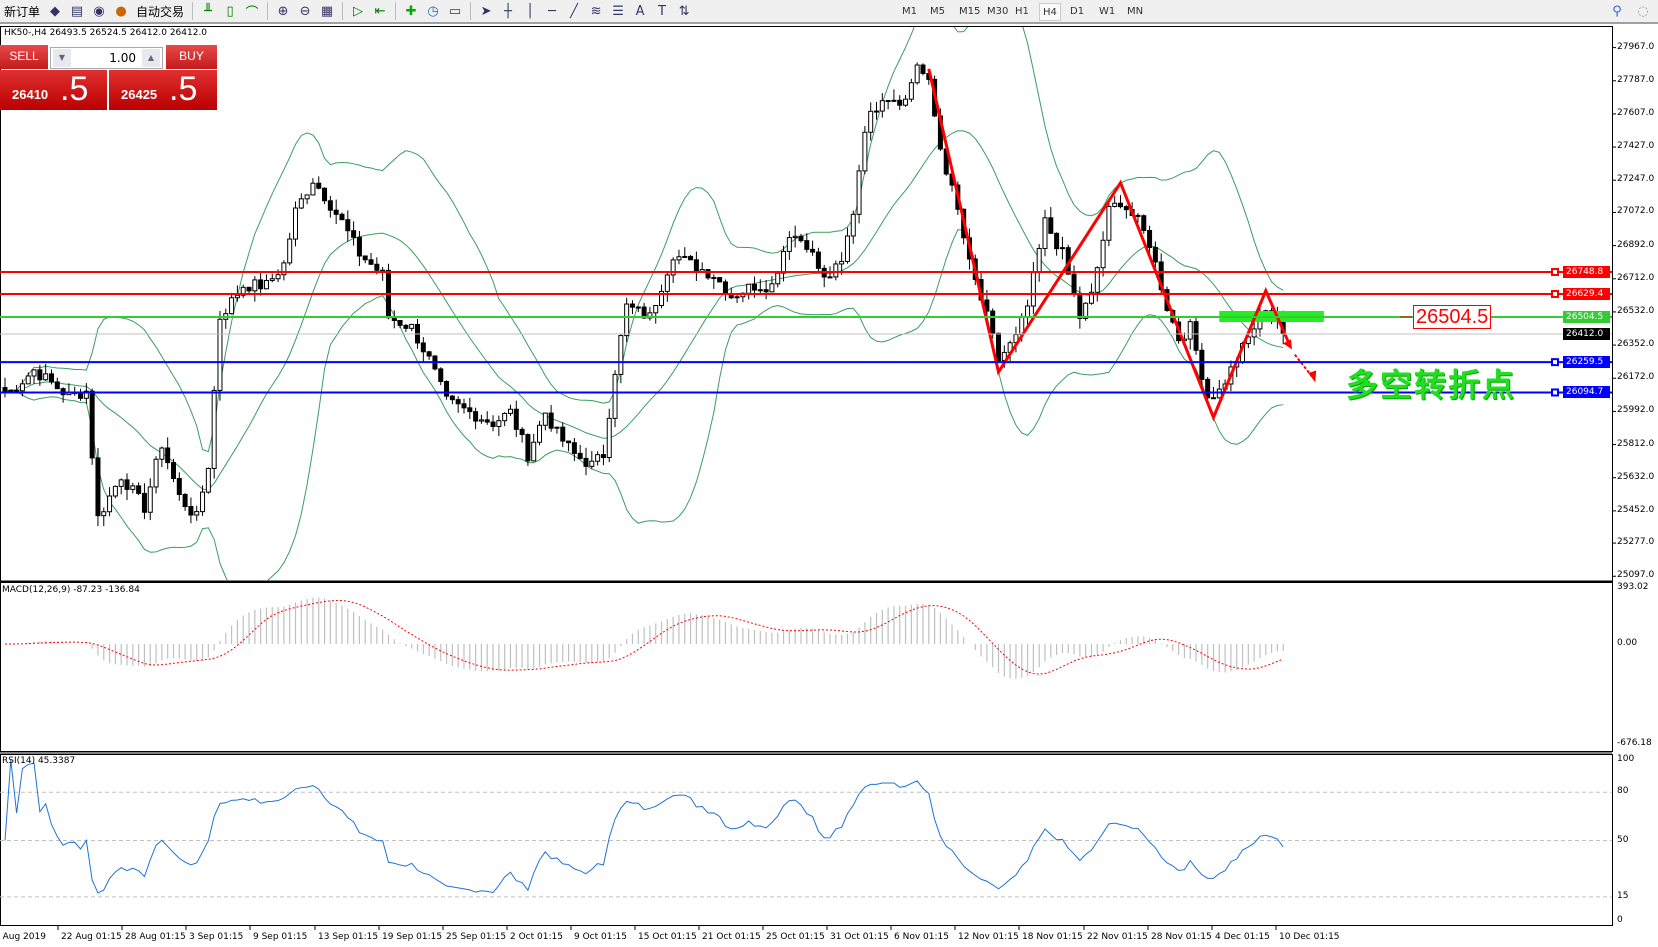 The image size is (1658, 947). Describe the element at coordinates (859, 937) in the screenshot. I see `date-axis-label: 31 Oct 01:15` at that location.